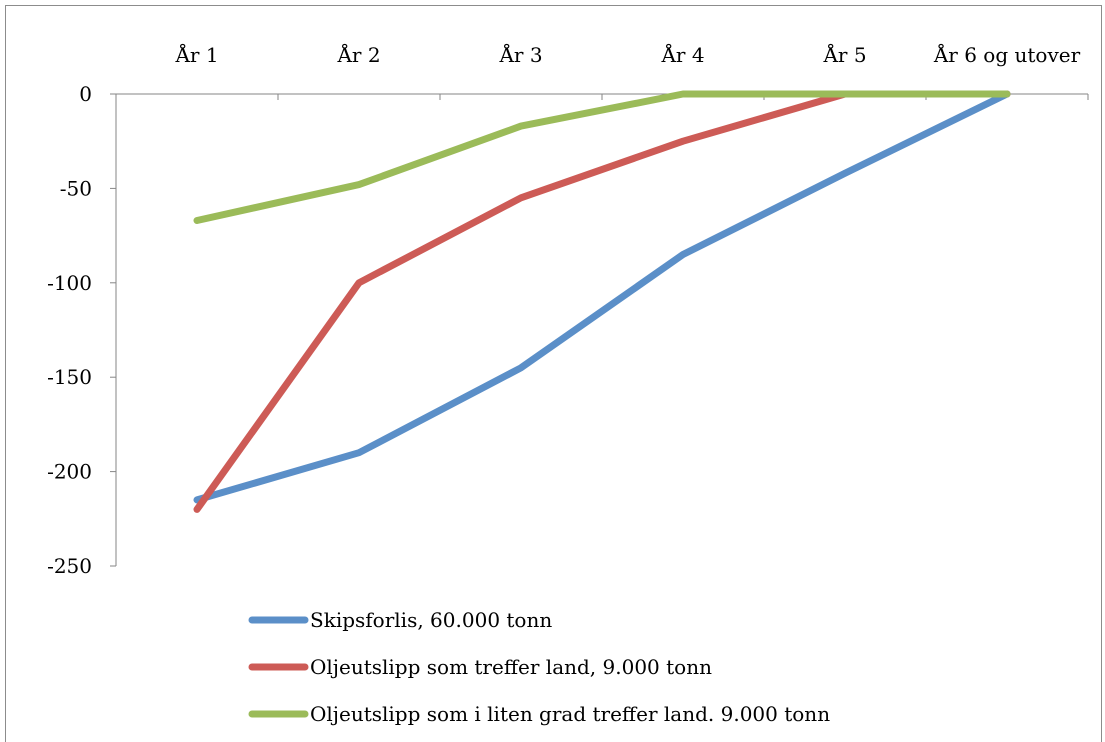  Describe the element at coordinates (69, 377) in the screenshot. I see `y-tick-label: -150` at that location.